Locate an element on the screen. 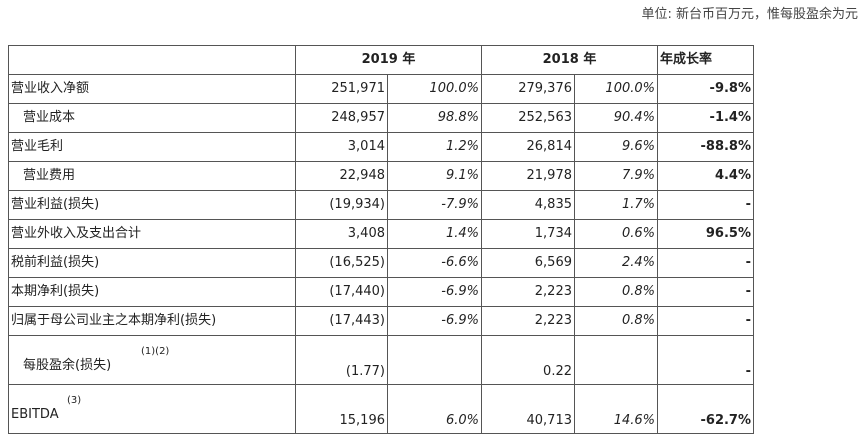 The width and height of the screenshot is (865, 441). value-2019: (16,525) is located at coordinates (341, 263).